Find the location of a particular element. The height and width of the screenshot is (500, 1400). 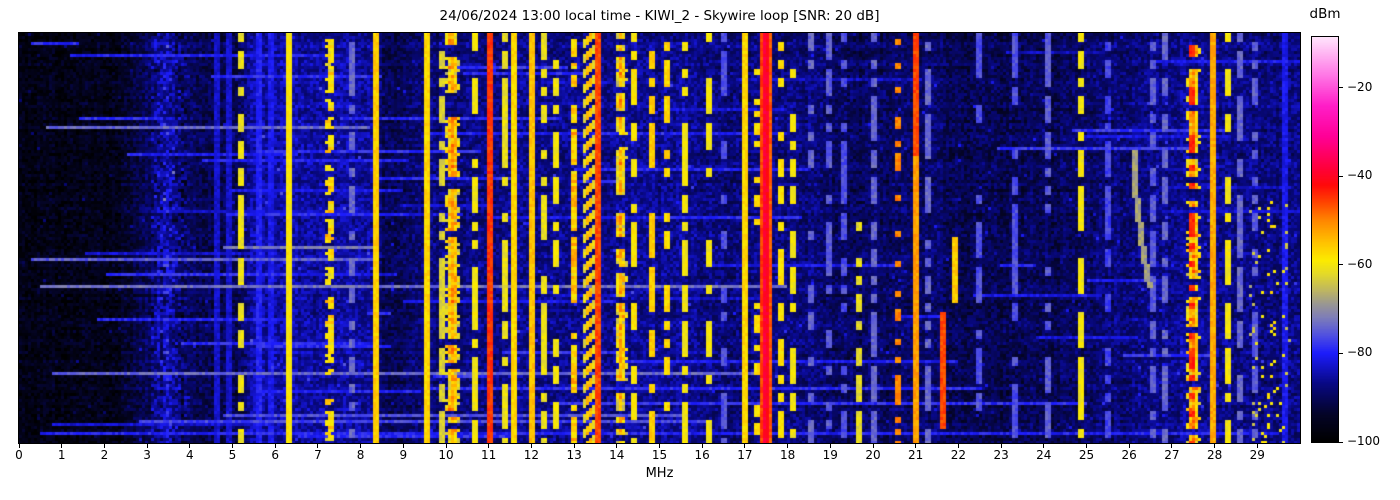

x-tick-label: 27 is located at coordinates (1172, 455).